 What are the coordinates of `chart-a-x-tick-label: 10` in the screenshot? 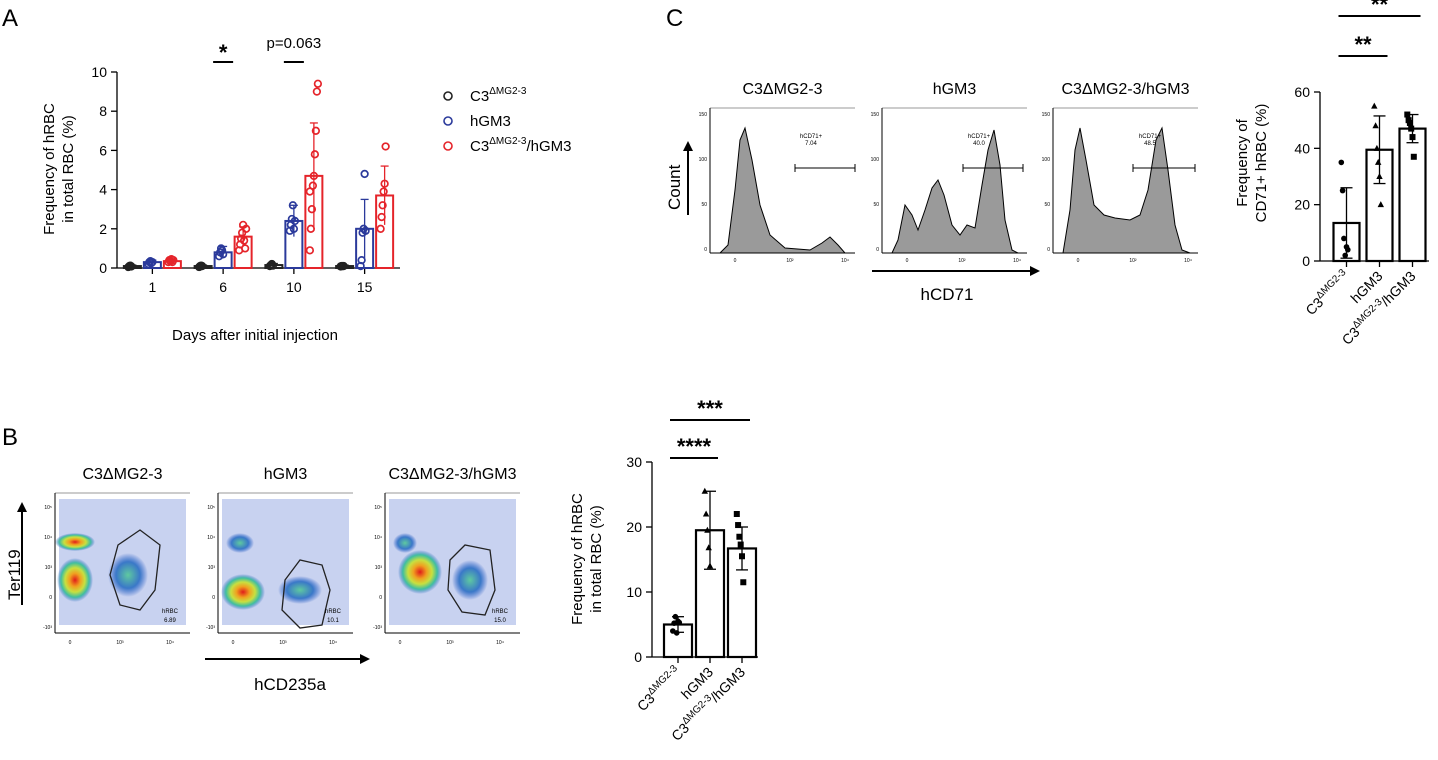 It's located at (294, 287).